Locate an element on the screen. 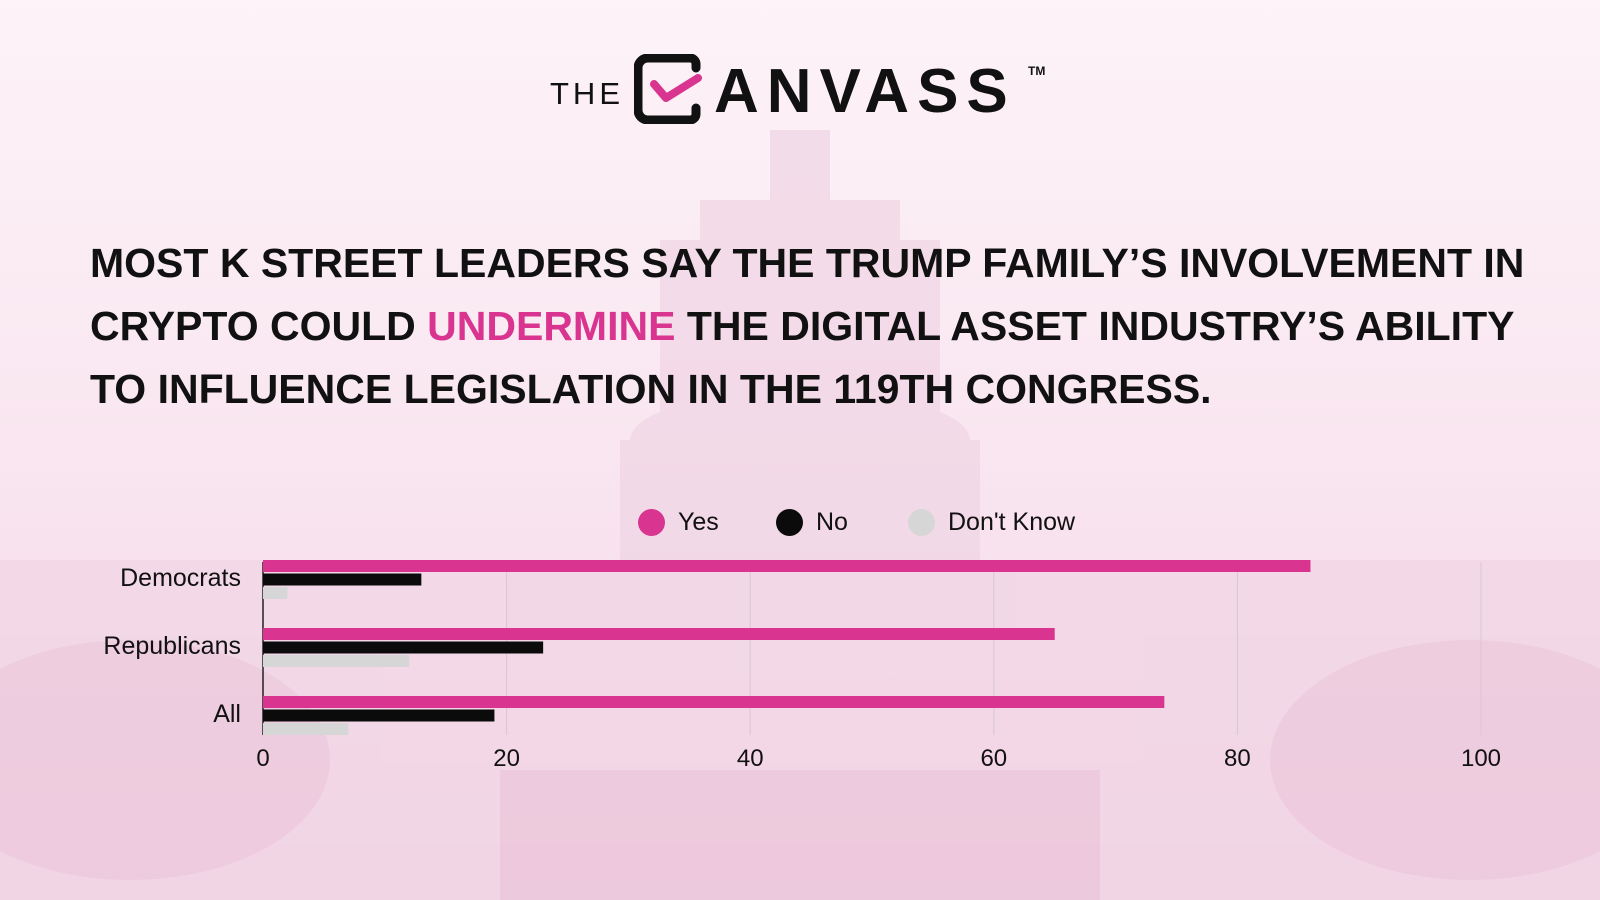 This screenshot has width=1600, height=900. chart-legend: Yes No Don't Know is located at coordinates (800, 522).